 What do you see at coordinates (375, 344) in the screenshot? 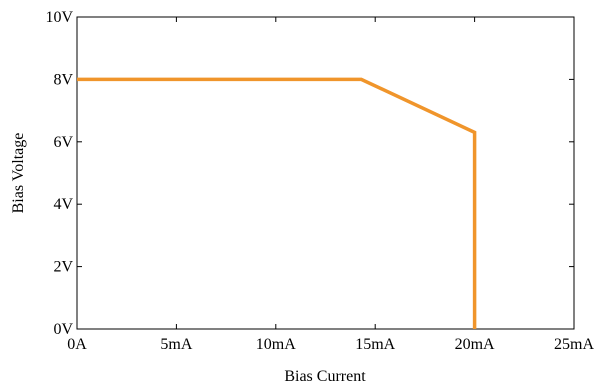
I see `x-tick-label: 15mA` at bounding box center [375, 344].